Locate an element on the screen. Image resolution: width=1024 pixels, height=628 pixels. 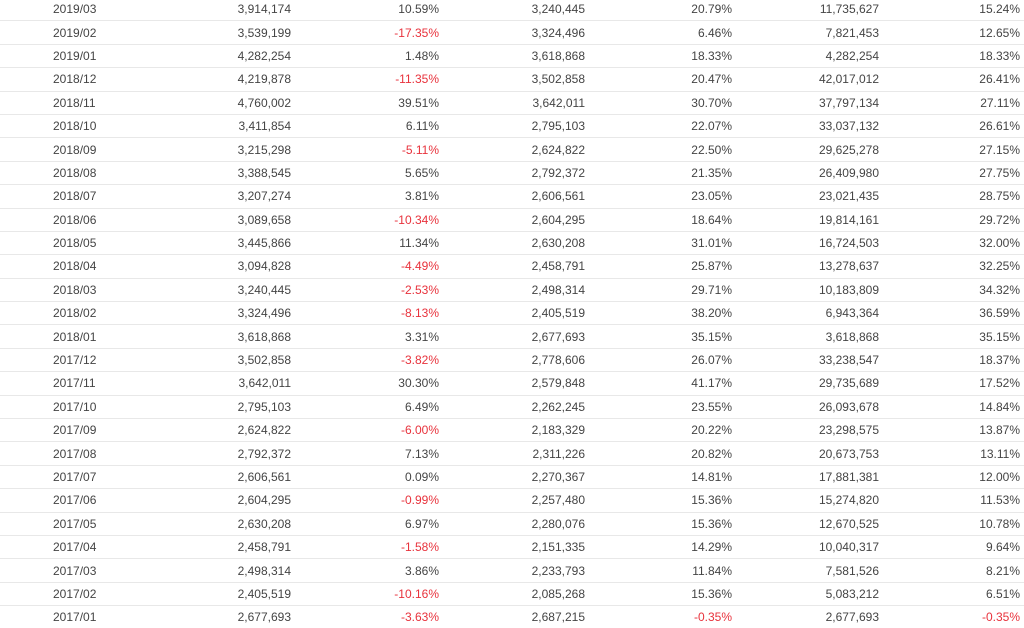
cumulative-cell: 12,670,525 is located at coordinates (809, 524).